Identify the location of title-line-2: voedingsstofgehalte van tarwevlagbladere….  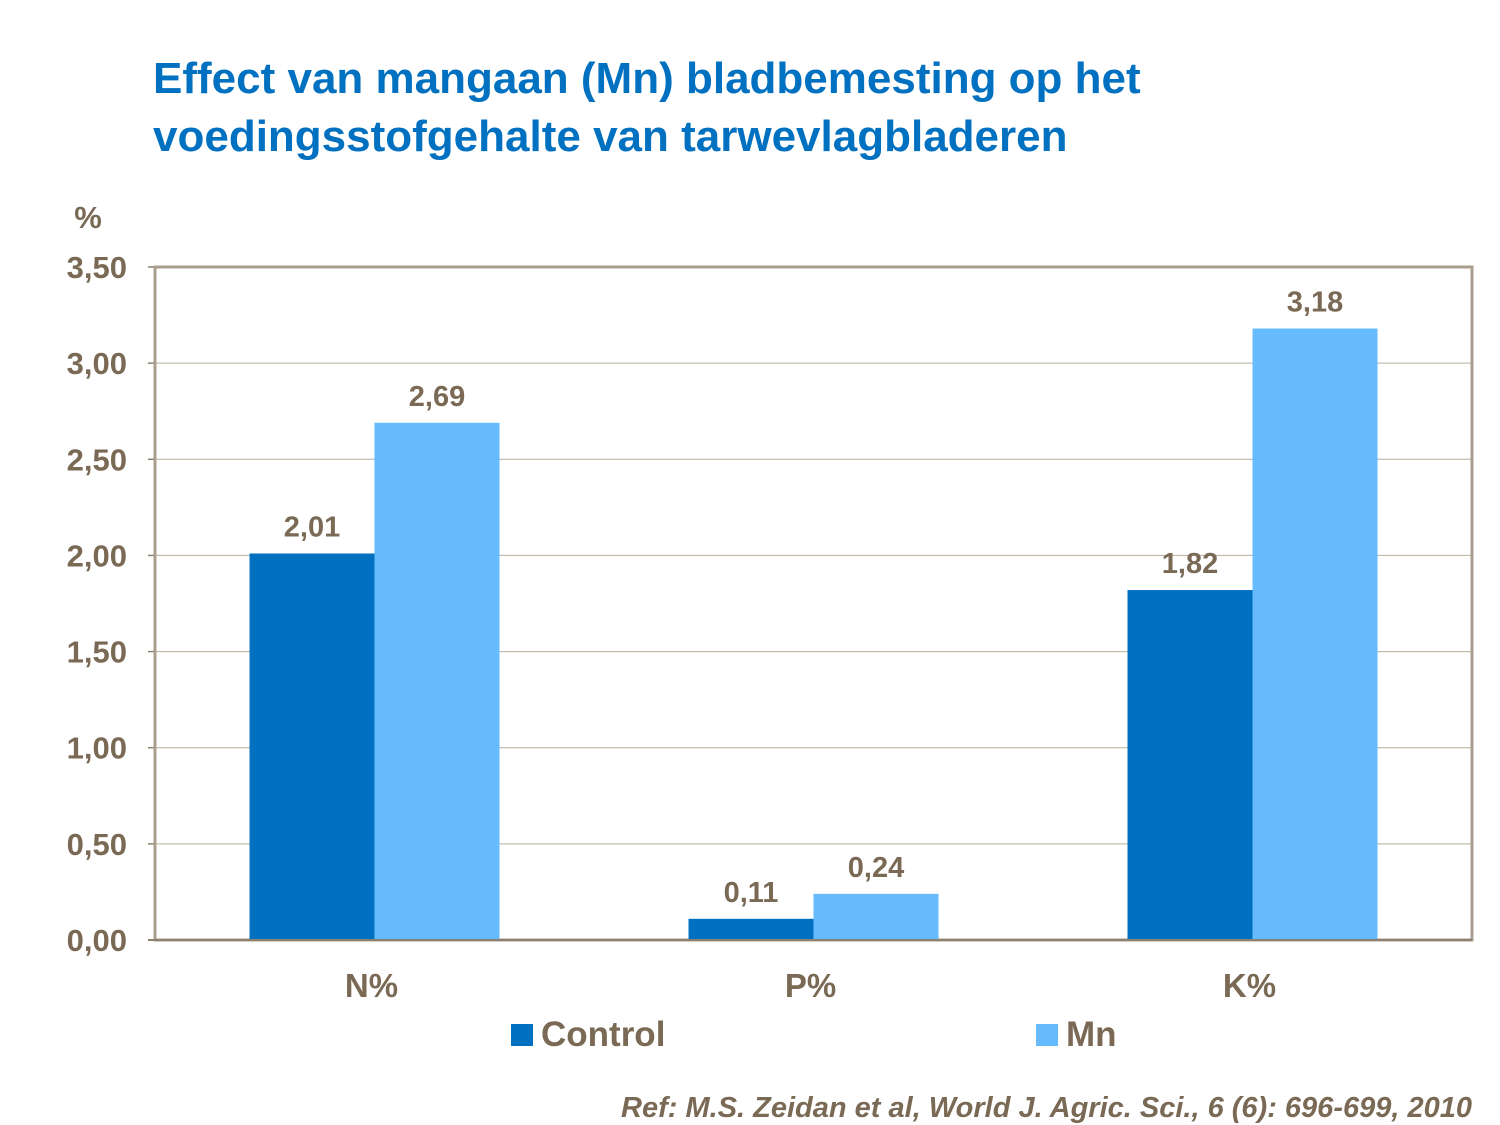
(610, 136).